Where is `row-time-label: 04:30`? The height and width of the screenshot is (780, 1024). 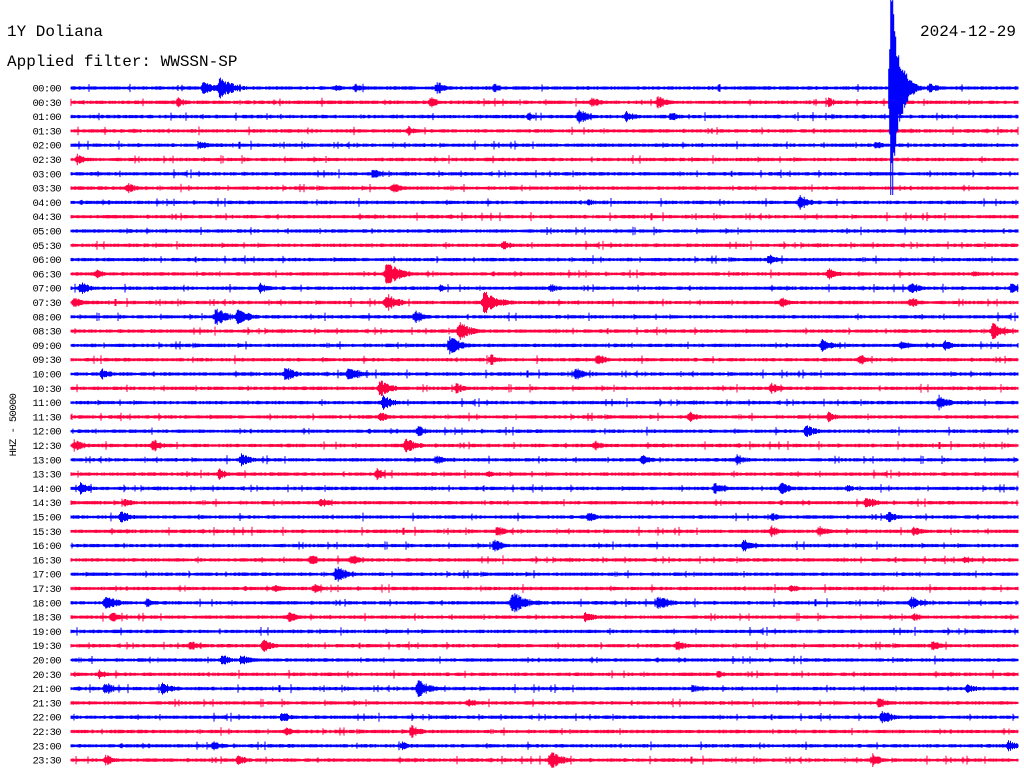 row-time-label: 04:30 is located at coordinates (46, 218).